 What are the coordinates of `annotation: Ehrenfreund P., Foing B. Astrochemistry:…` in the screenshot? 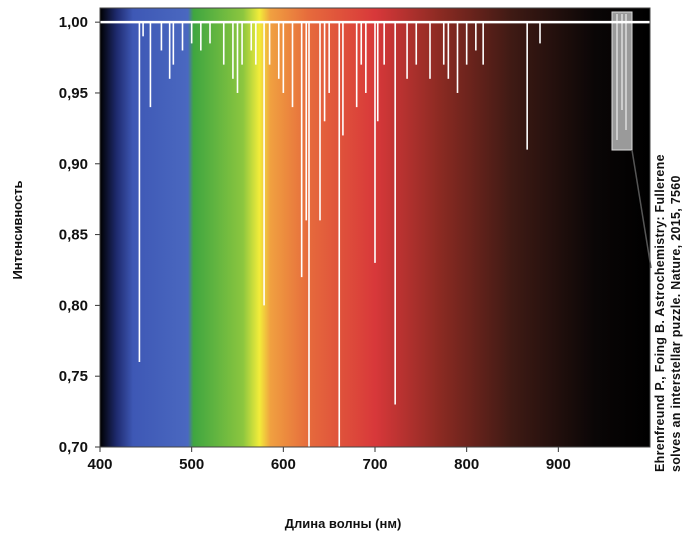 It's located at (660, 313).